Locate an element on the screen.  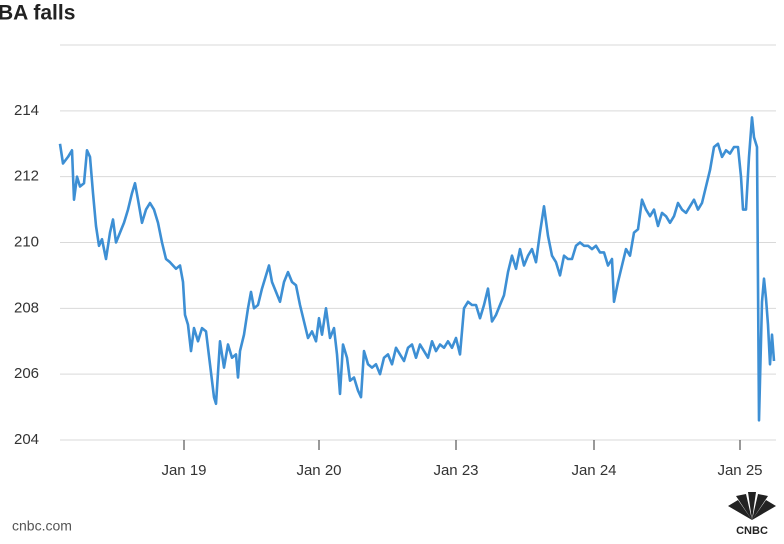
x-tick-label: Jan 19 is located at coordinates (183, 470).